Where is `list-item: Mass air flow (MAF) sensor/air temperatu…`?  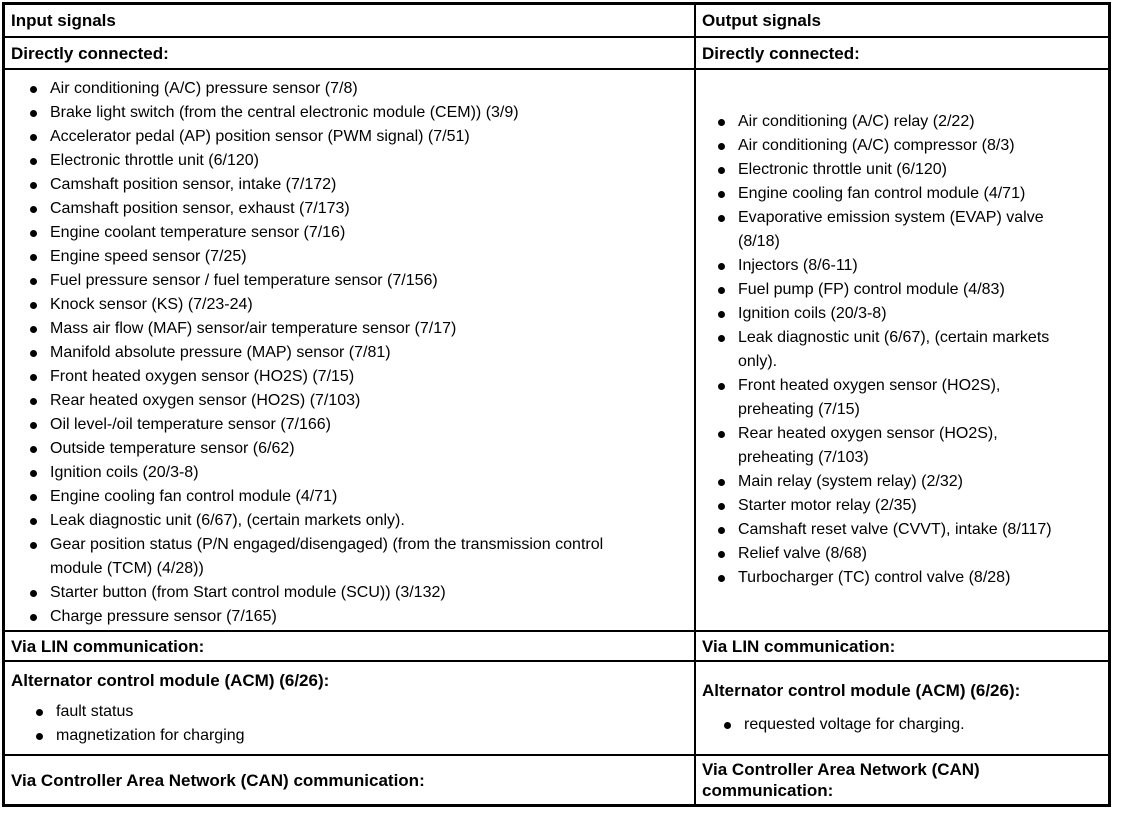
list-item: Mass air flow (MAF) sensor/air temperatu… is located at coordinates (329, 329).